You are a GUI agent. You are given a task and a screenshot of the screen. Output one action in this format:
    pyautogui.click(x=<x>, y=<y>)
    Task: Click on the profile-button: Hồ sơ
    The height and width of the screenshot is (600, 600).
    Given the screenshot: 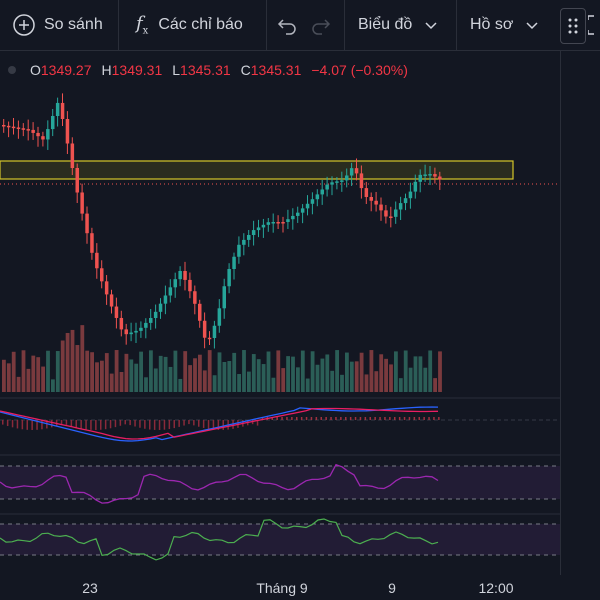 What is the action you would take?
    pyautogui.click(x=504, y=25)
    